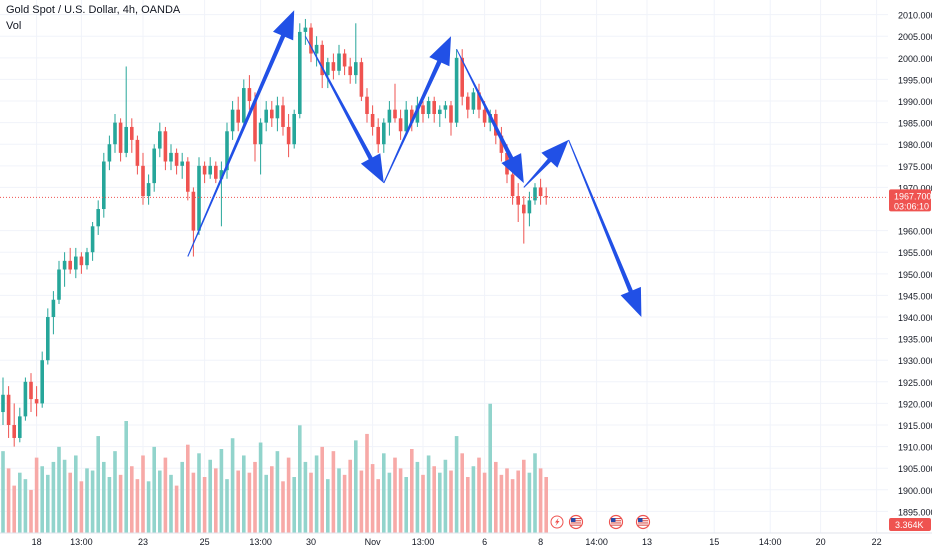  What do you see at coordinates (915, 16) in the screenshot?
I see `price-tick-label: 2010.000` at bounding box center [915, 16].